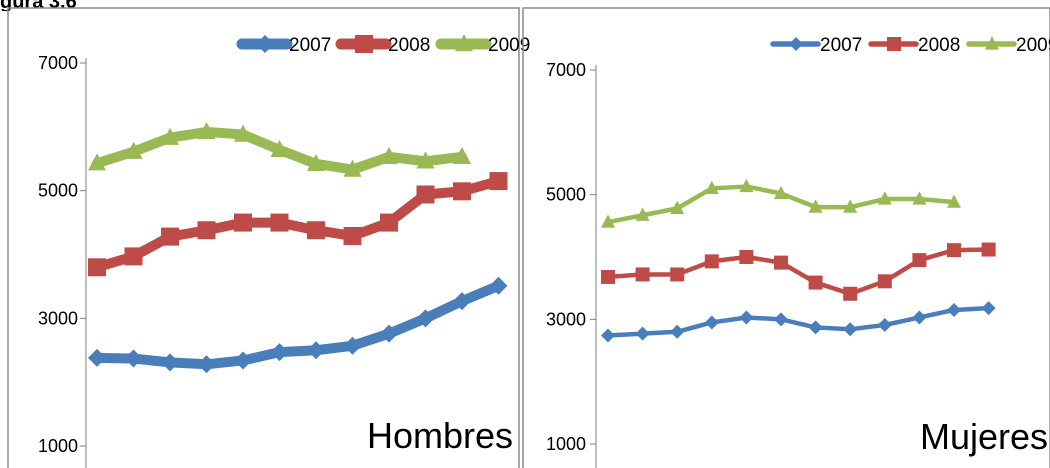 This screenshot has height=468, width=1050. I want to click on chart-title: Mujeres, so click(984, 436).